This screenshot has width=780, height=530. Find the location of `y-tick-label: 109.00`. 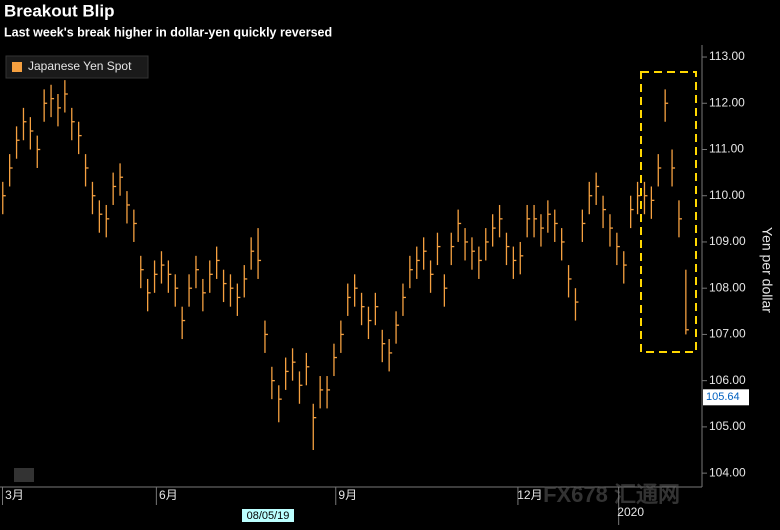

y-tick-label: 109.00 is located at coordinates (727, 241).